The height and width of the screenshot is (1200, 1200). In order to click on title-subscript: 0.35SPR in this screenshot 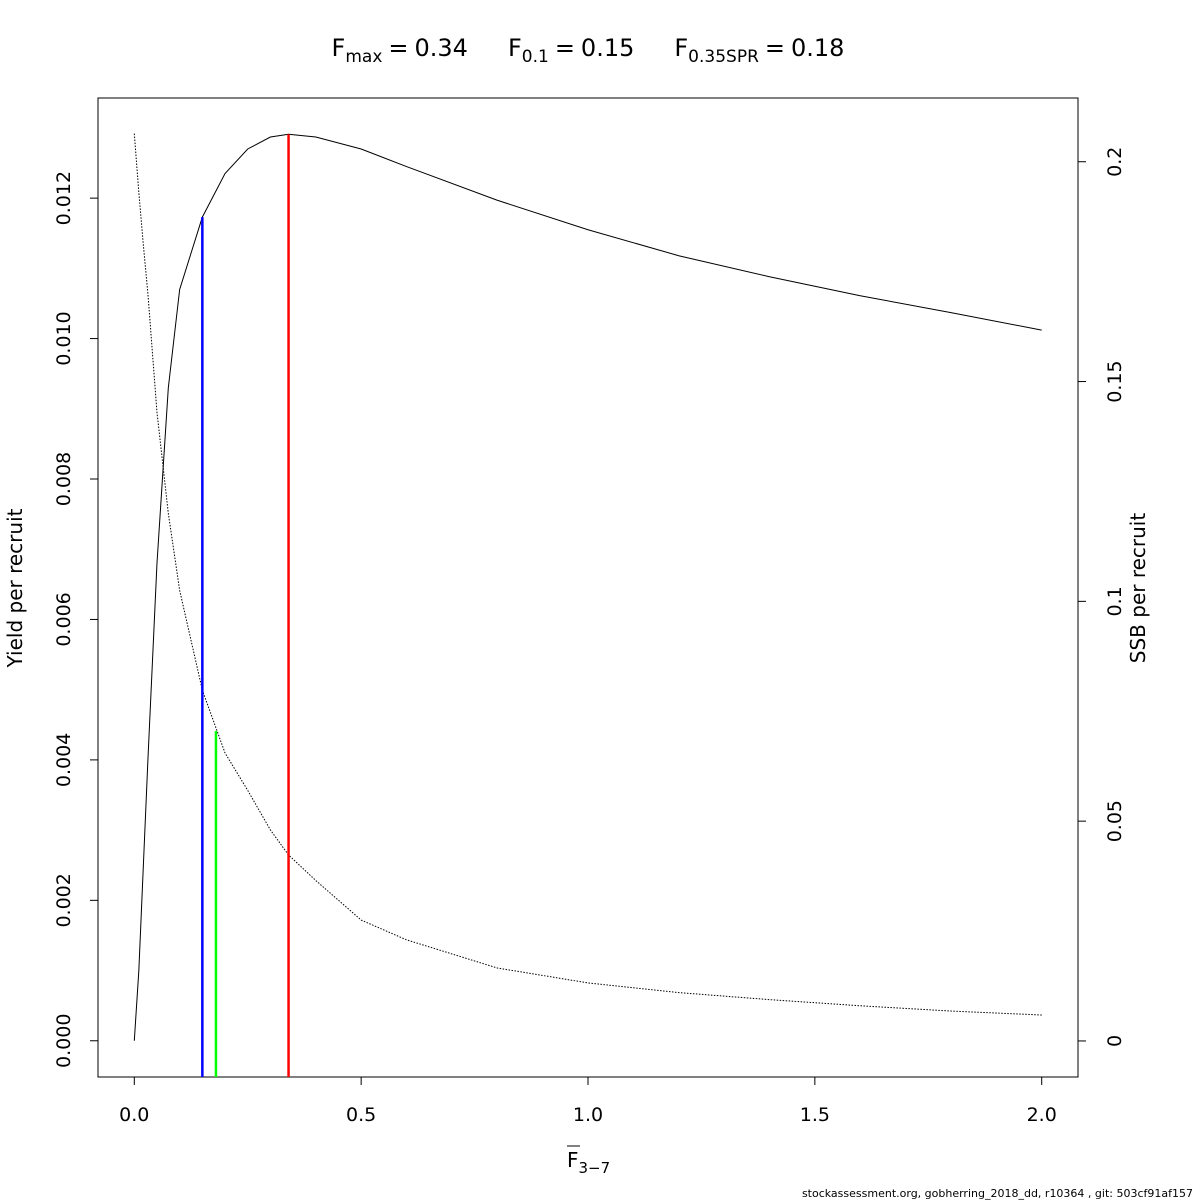, I will do `click(723, 57)`.